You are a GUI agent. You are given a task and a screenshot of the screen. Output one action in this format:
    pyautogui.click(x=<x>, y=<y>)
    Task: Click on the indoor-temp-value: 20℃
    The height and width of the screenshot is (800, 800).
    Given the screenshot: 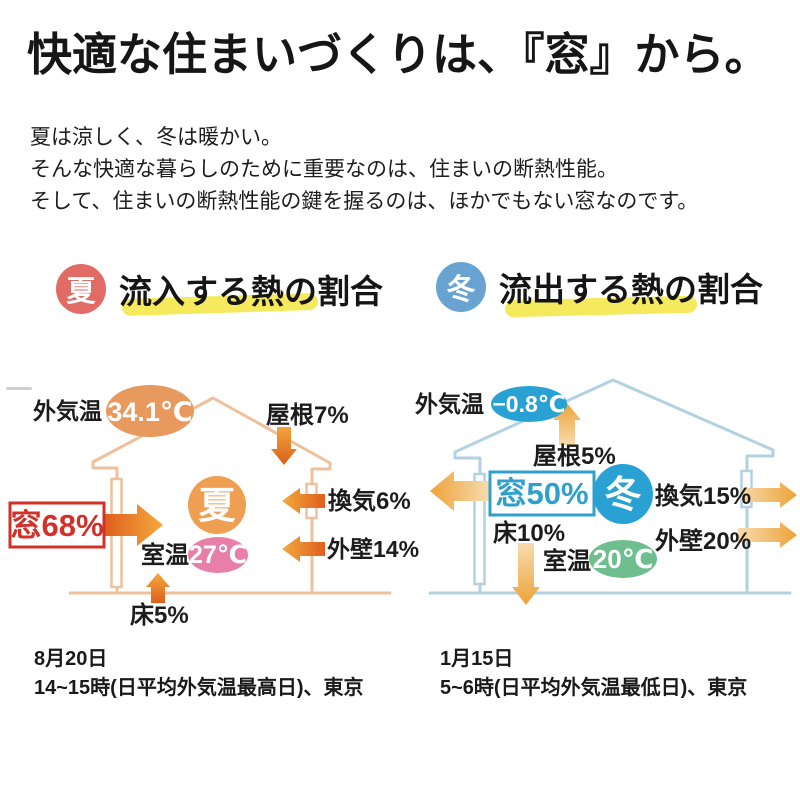 What is the action you would take?
    pyautogui.click(x=623, y=559)
    